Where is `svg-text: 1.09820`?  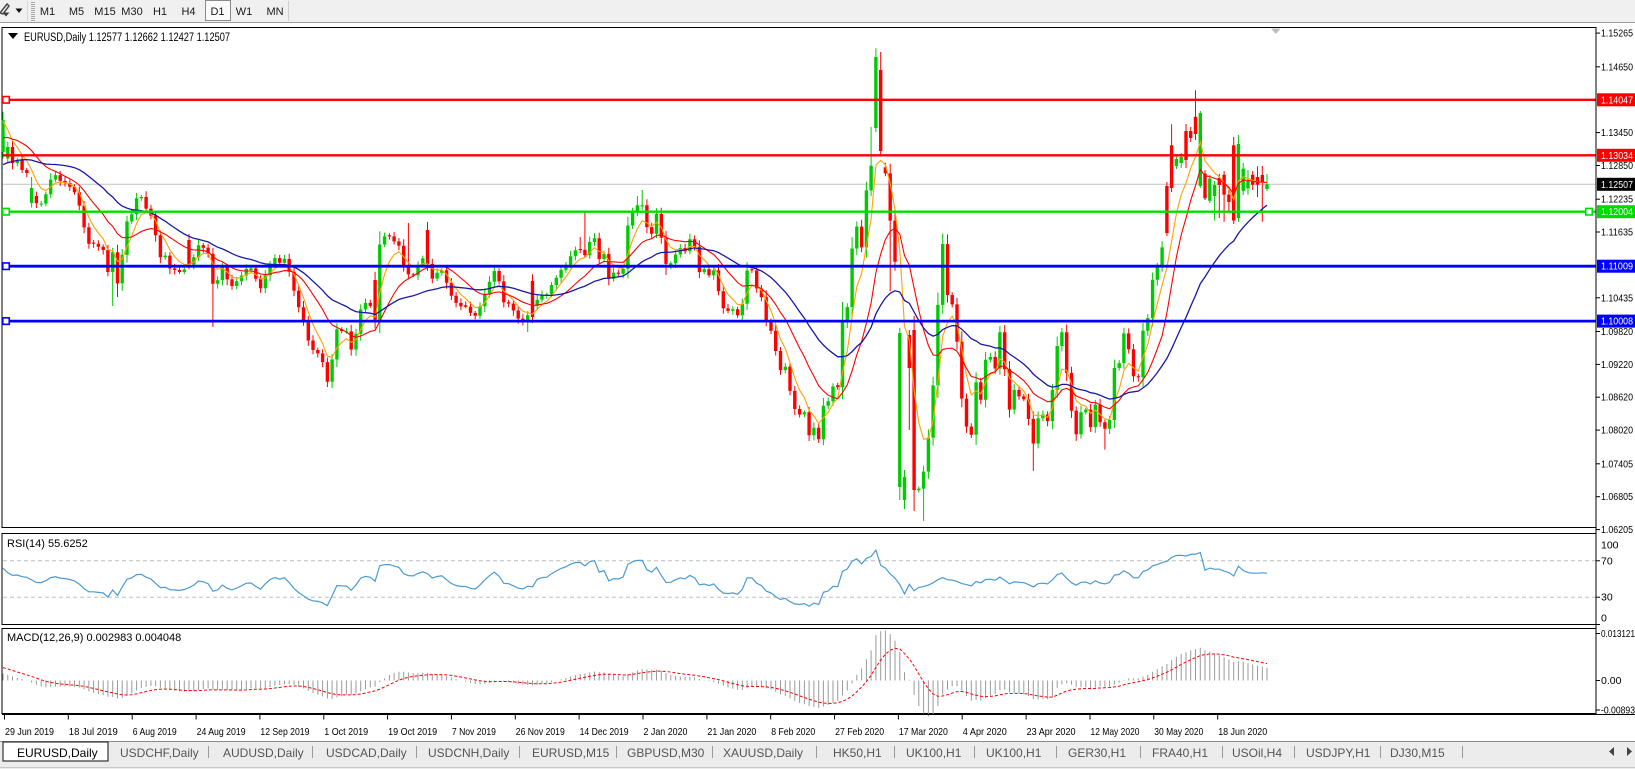 svg-text: 1.09820 is located at coordinates (1617, 332).